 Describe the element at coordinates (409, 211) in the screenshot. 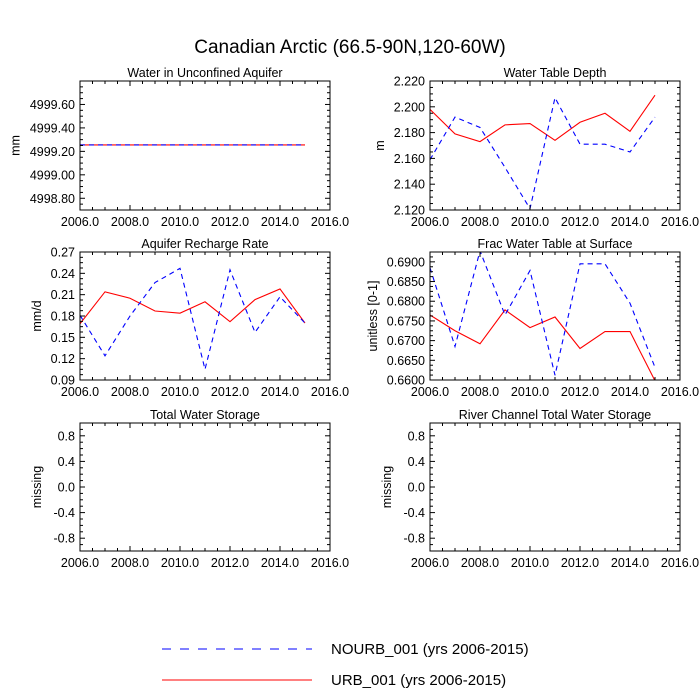

I see `y-tick-label: 2.120` at that location.